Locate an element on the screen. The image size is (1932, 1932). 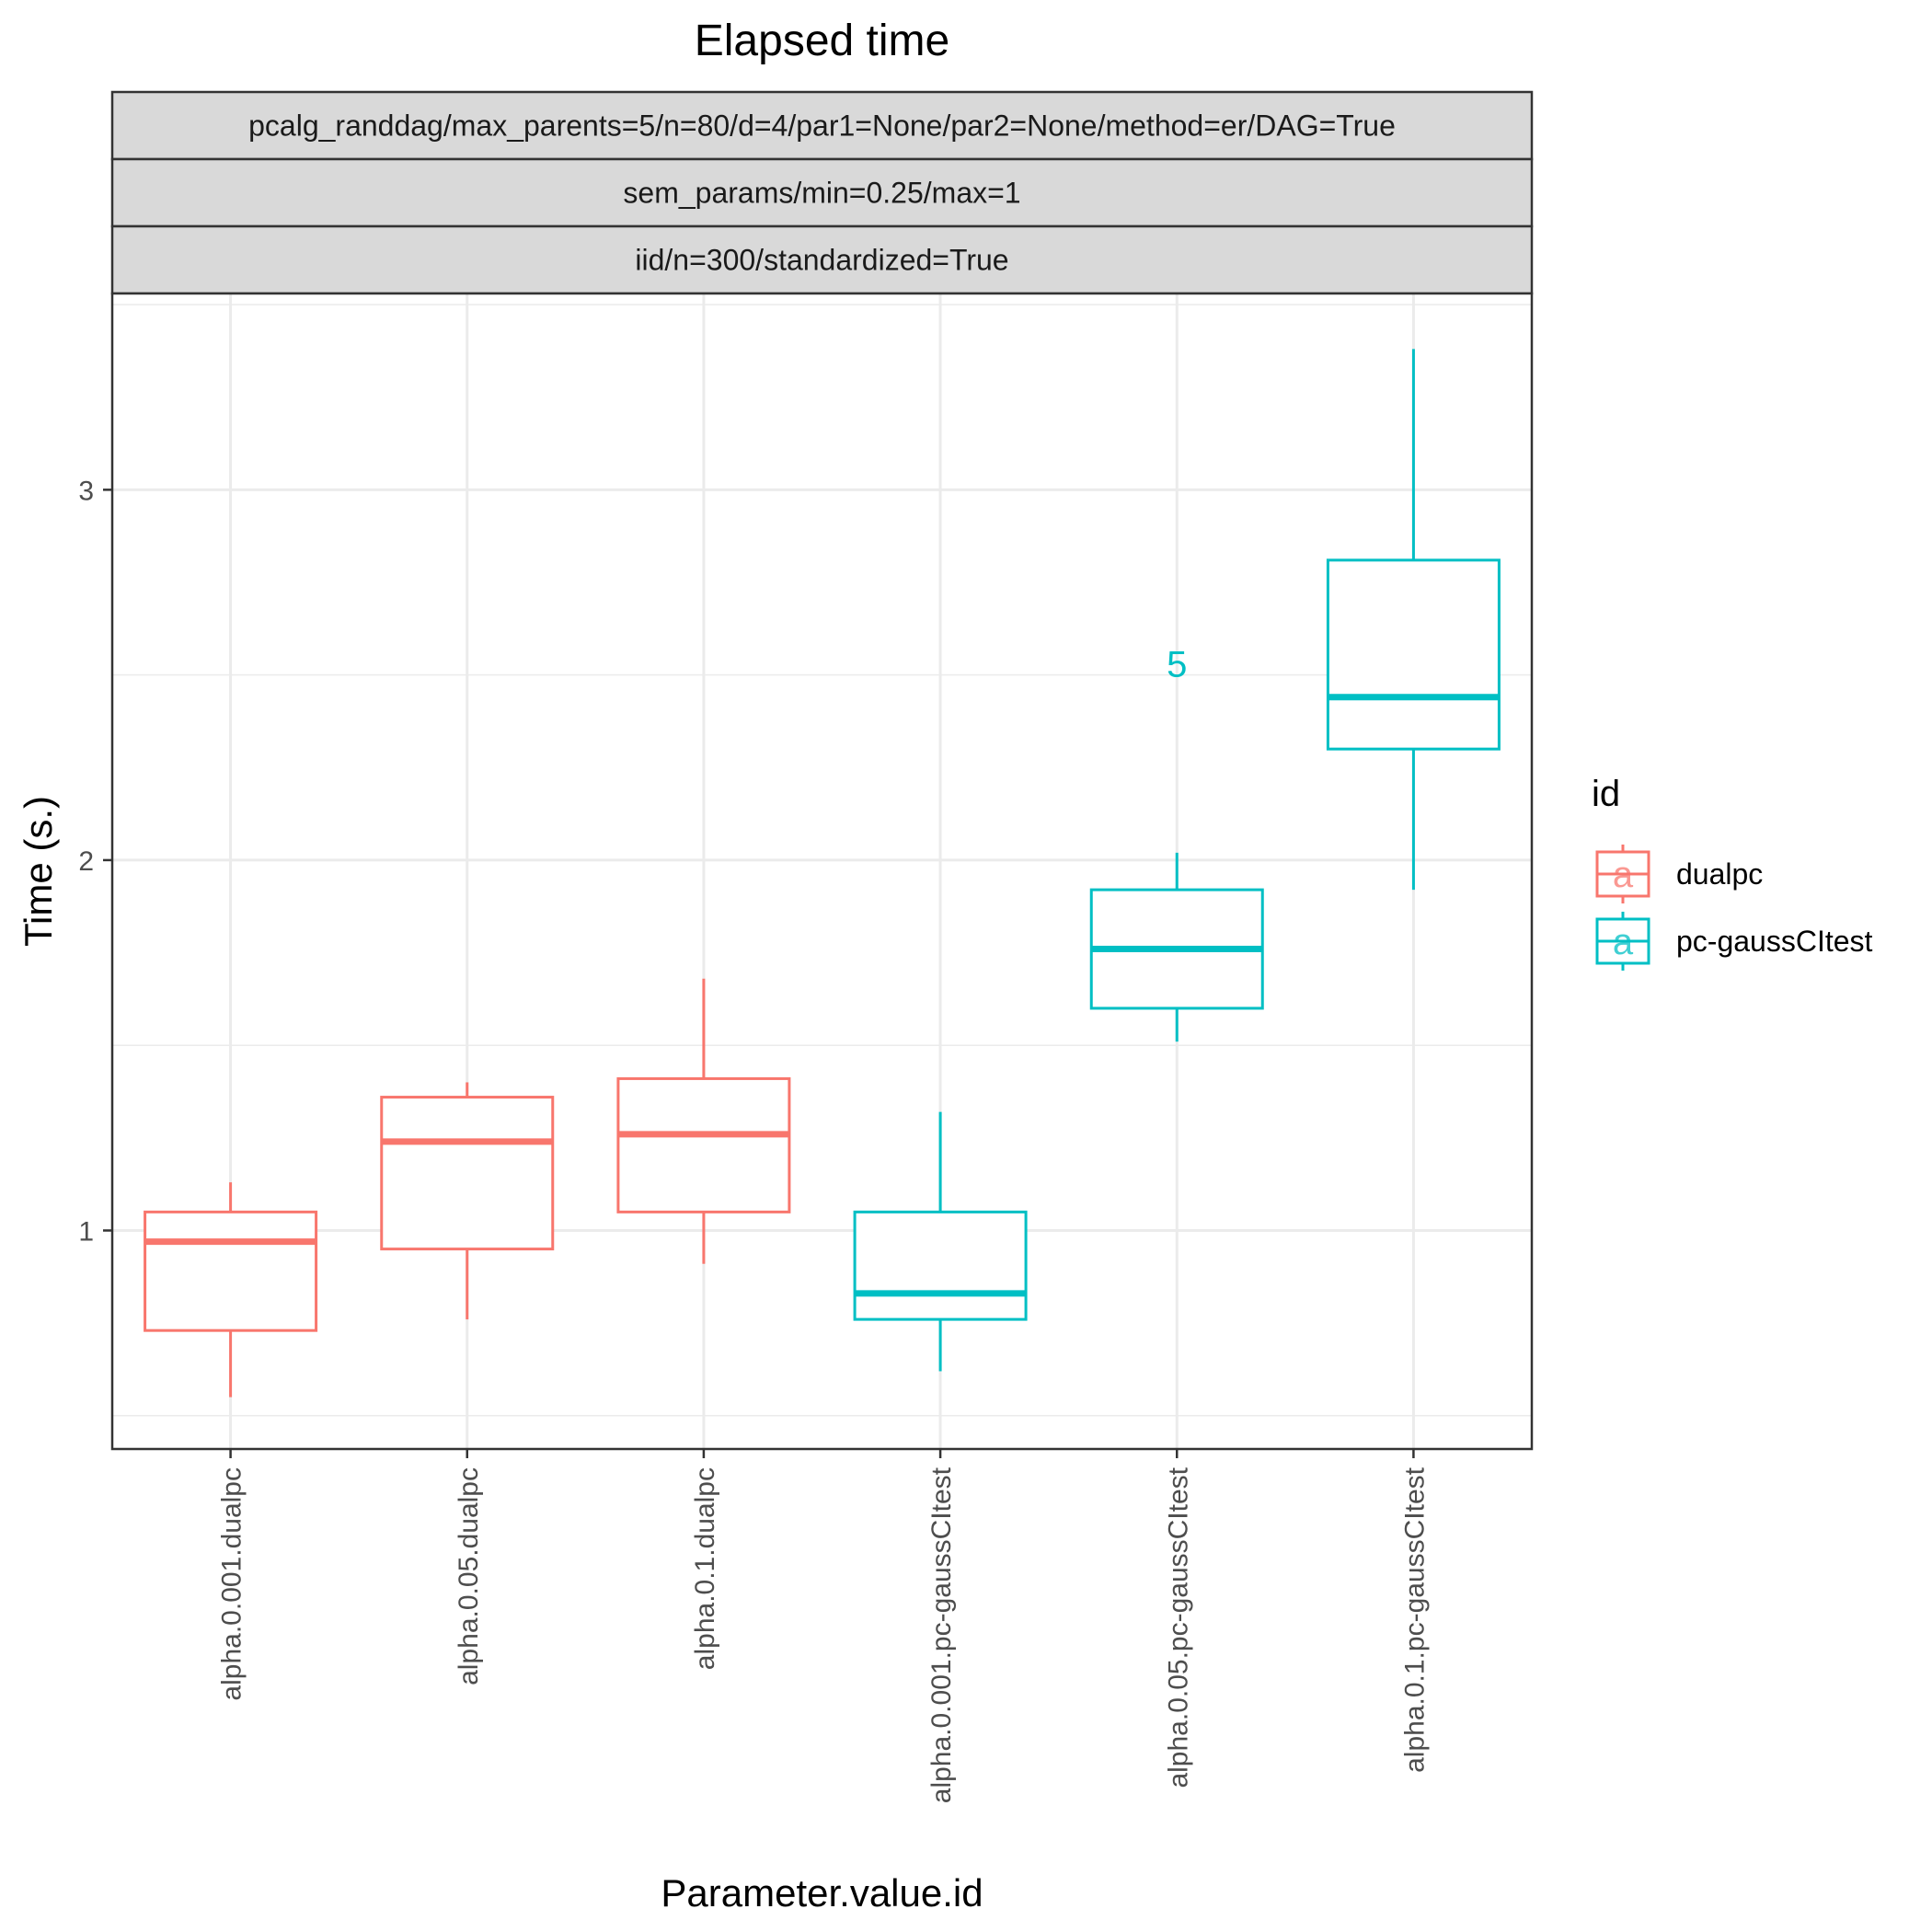
y-tick-label: 2 is located at coordinates (86, 861).